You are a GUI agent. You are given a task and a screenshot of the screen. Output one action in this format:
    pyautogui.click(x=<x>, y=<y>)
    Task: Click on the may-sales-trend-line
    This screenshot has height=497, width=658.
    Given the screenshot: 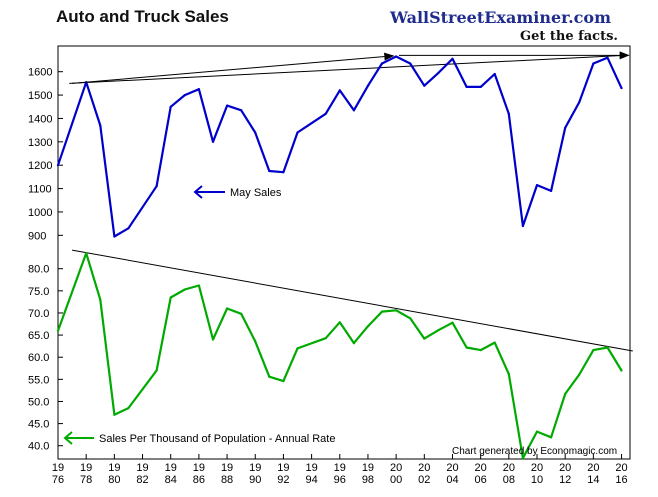 What is the action you would take?
    pyautogui.click(x=347, y=69)
    